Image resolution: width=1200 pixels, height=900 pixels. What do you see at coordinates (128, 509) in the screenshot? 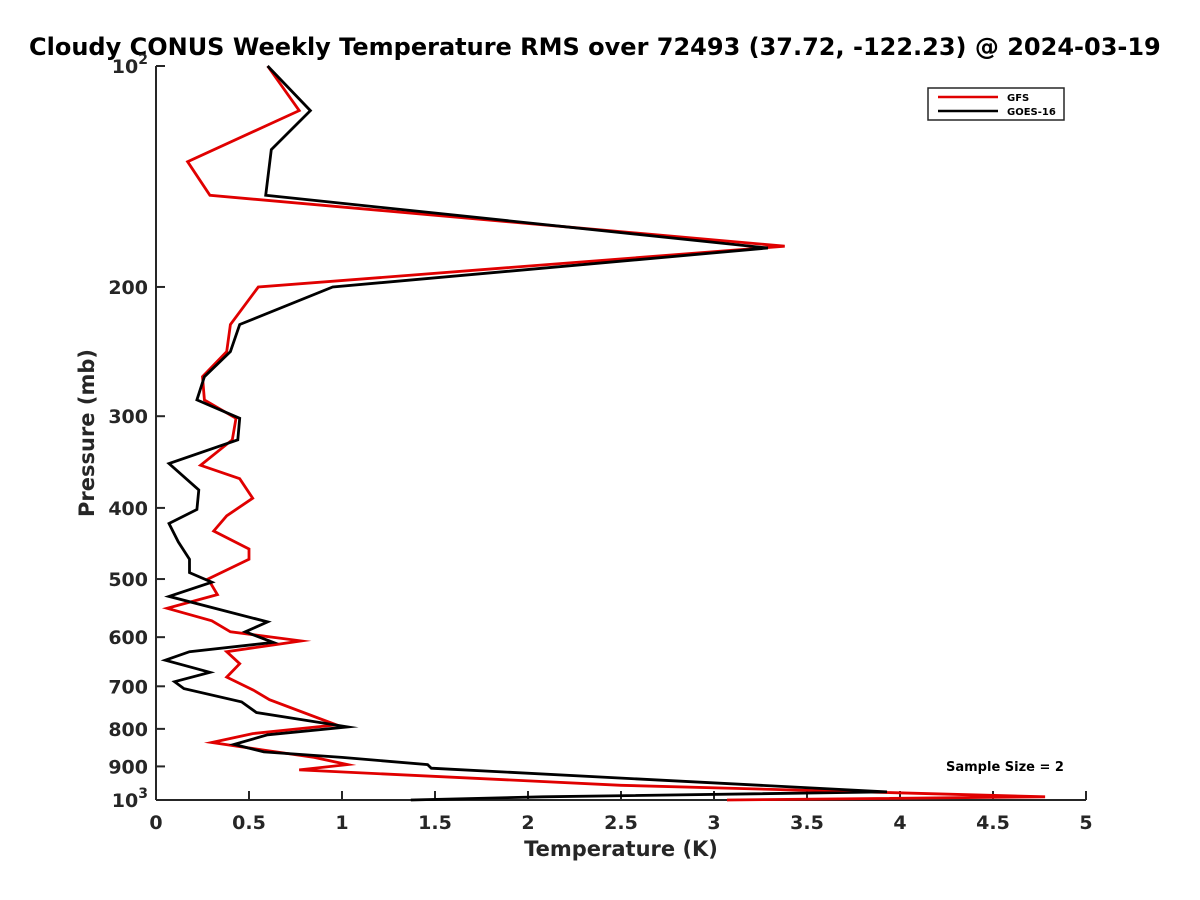
I see `y-tick-label: 400` at bounding box center [128, 509].